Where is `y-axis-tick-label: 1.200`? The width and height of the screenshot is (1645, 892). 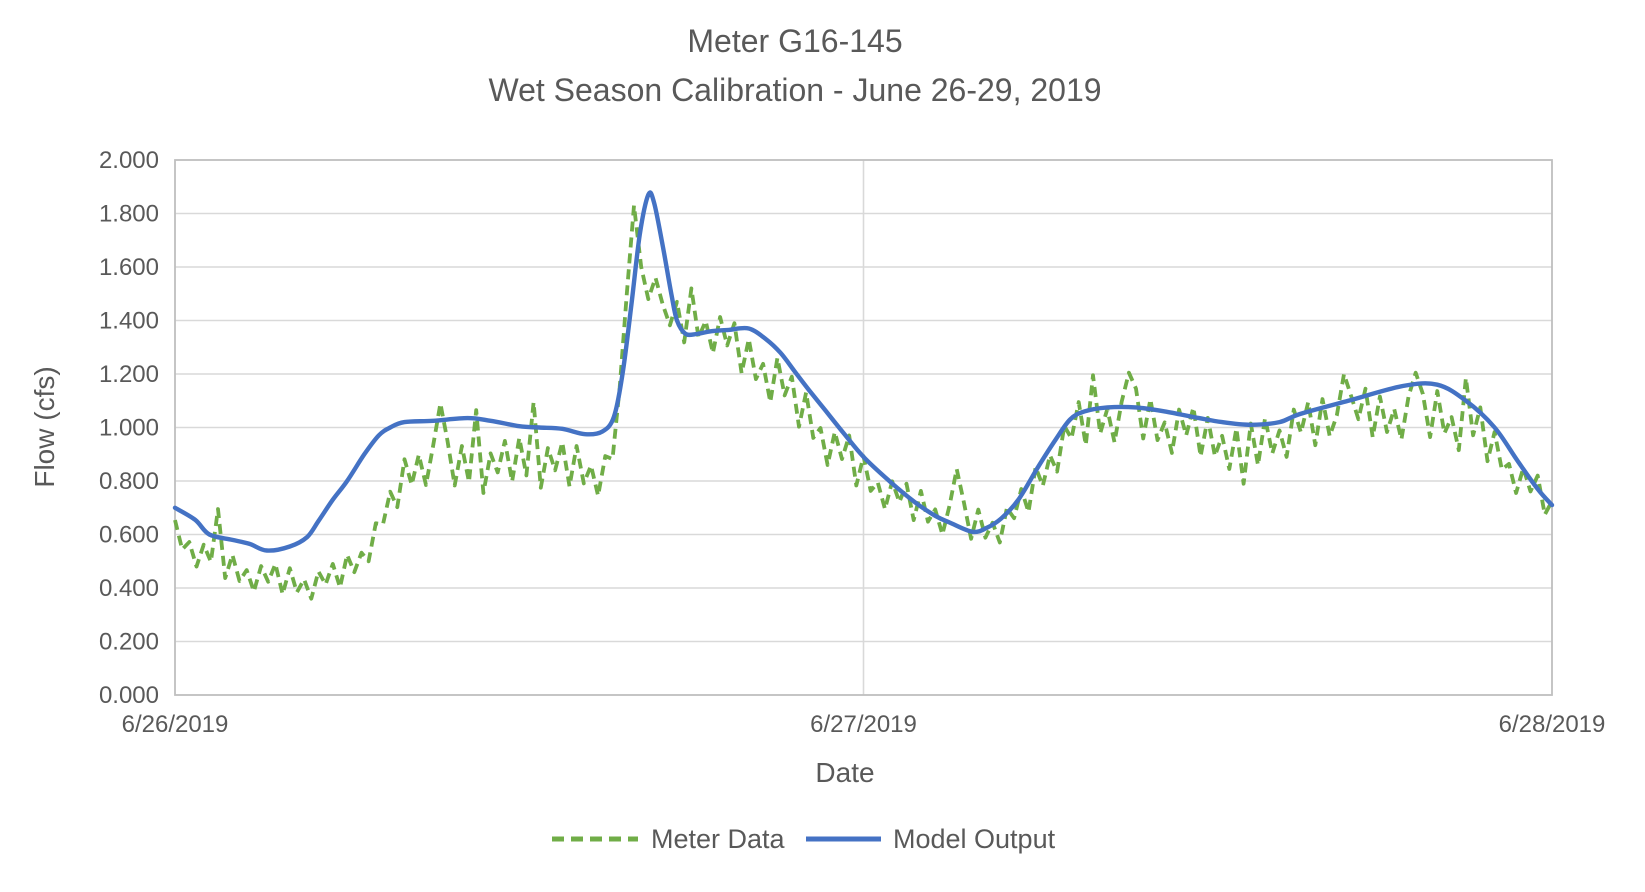 y-axis-tick-label: 1.200 is located at coordinates (129, 374).